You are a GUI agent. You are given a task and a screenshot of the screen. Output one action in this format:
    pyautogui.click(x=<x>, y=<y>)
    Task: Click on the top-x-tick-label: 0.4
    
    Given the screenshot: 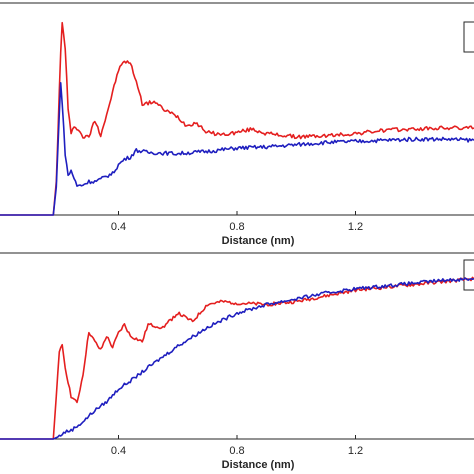 What is the action you would take?
    pyautogui.click(x=118, y=227)
    